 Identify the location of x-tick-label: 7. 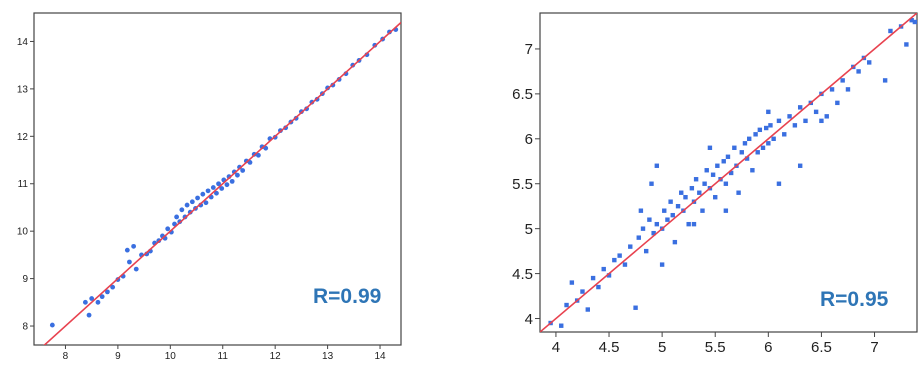
(874, 347).